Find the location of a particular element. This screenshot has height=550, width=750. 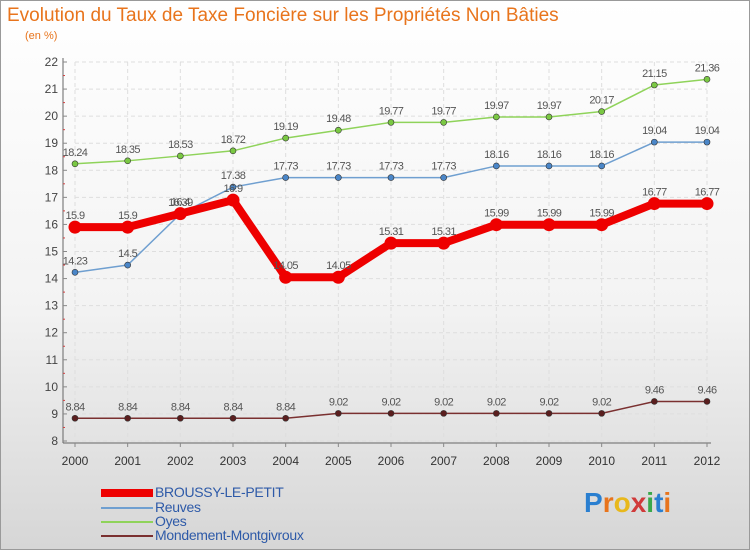

x-tick-label: 2010 is located at coordinates (601, 461).